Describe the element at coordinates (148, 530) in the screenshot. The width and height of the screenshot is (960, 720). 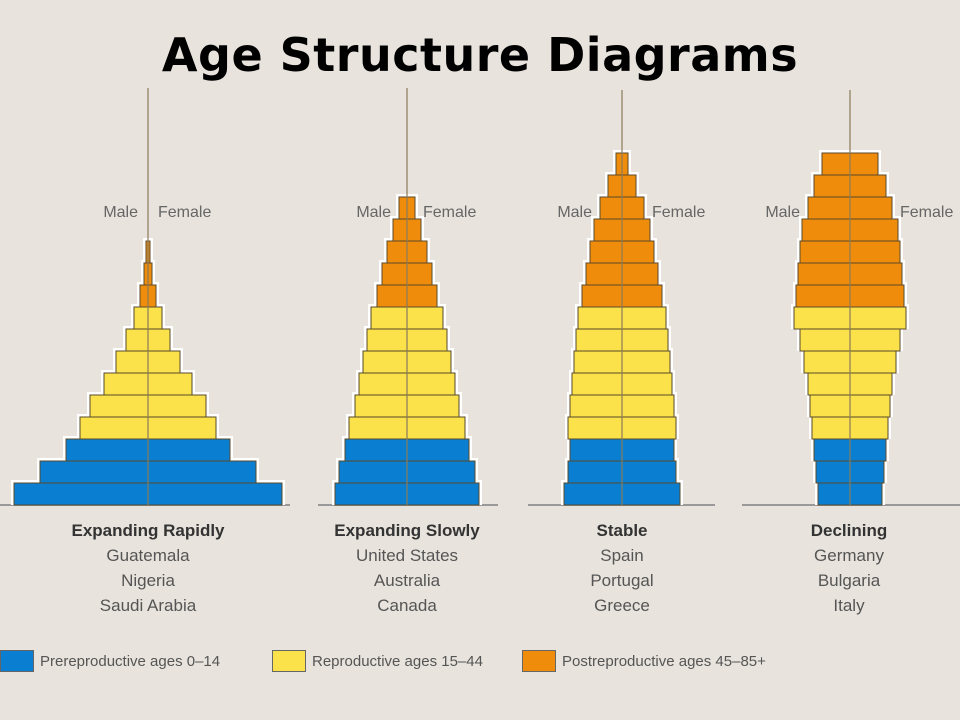
I see `caption-heading: Expanding Rapidly` at that location.